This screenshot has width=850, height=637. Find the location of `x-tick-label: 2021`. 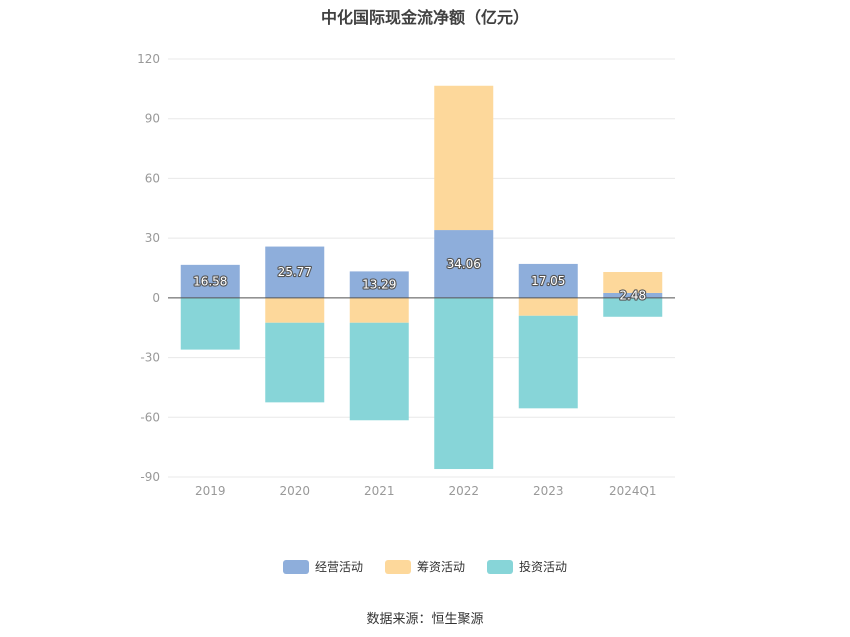

x-tick-label: 2021 is located at coordinates (379, 491).